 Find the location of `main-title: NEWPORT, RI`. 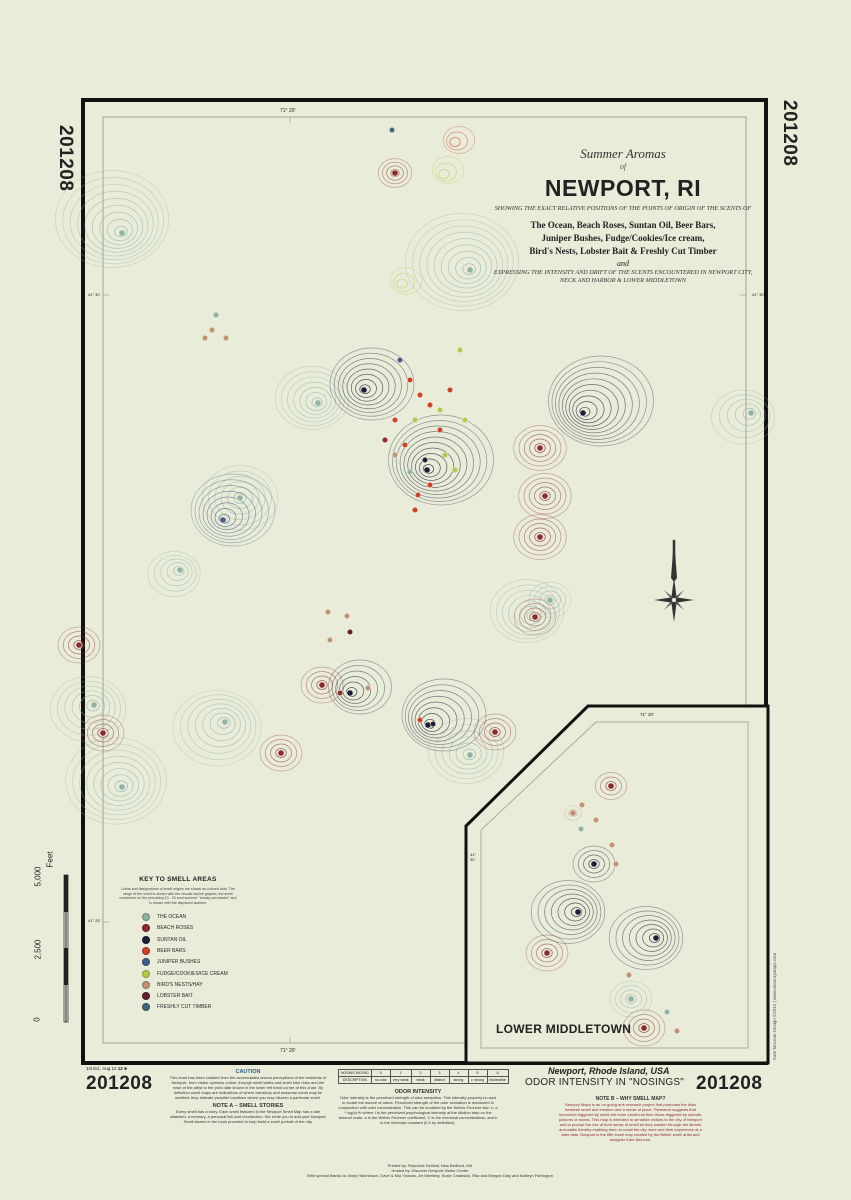

main-title: NEWPORT, RI is located at coordinates (623, 188).